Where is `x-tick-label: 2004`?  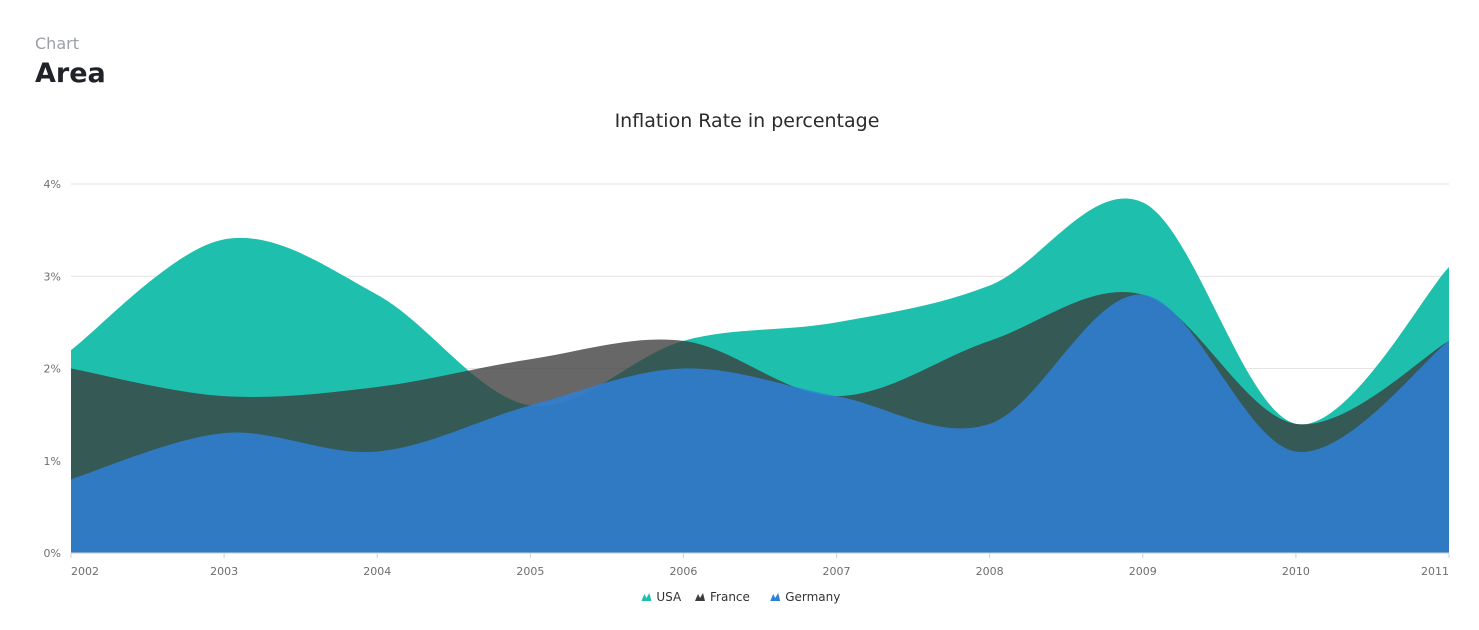
x-tick-label: 2004 is located at coordinates (377, 571).